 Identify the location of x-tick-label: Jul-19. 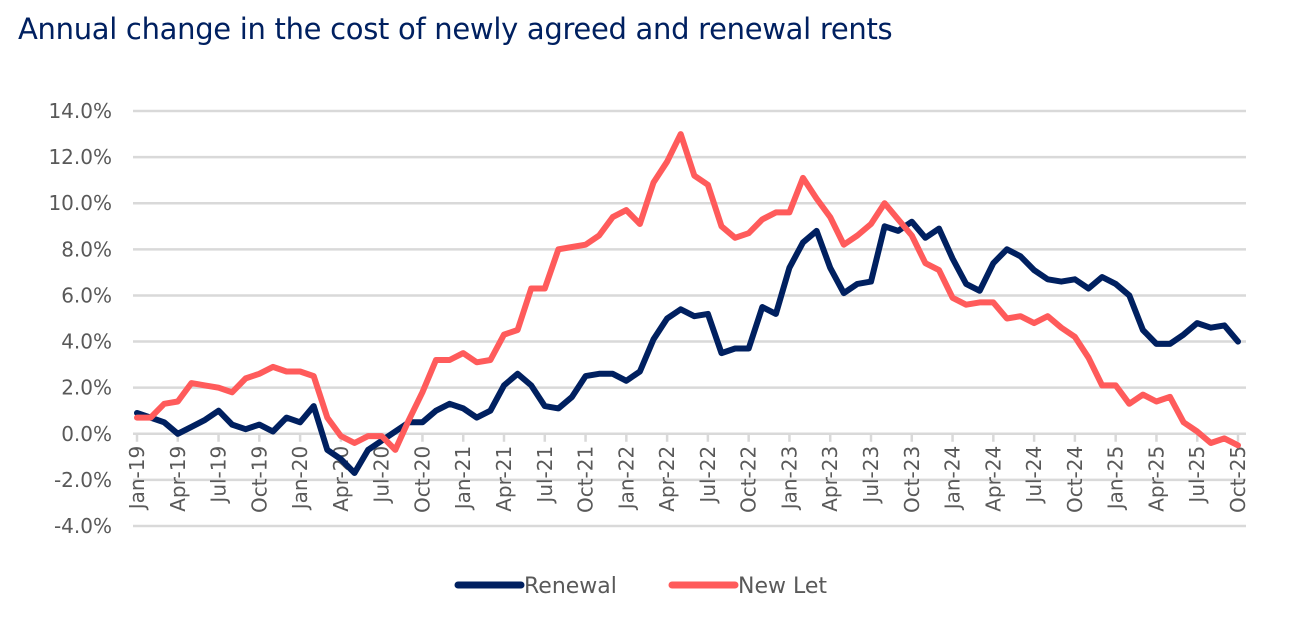
(219, 475).